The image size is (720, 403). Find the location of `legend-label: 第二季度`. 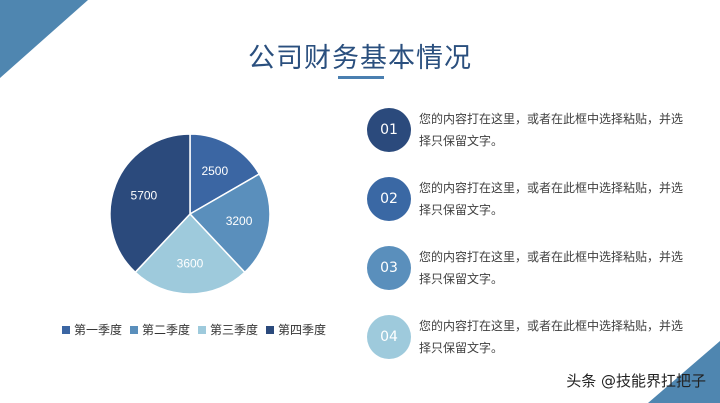

legend-label: 第二季度 is located at coordinates (166, 330).